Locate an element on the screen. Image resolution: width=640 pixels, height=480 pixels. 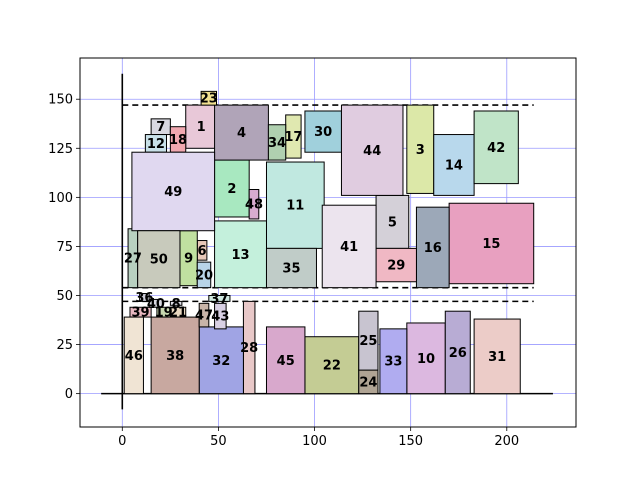
block-label-10: 10 is located at coordinates (426, 359).